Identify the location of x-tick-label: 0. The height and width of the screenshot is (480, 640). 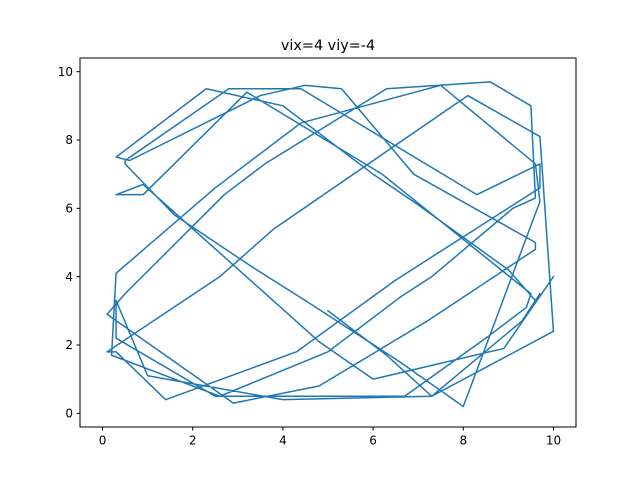
(103, 441).